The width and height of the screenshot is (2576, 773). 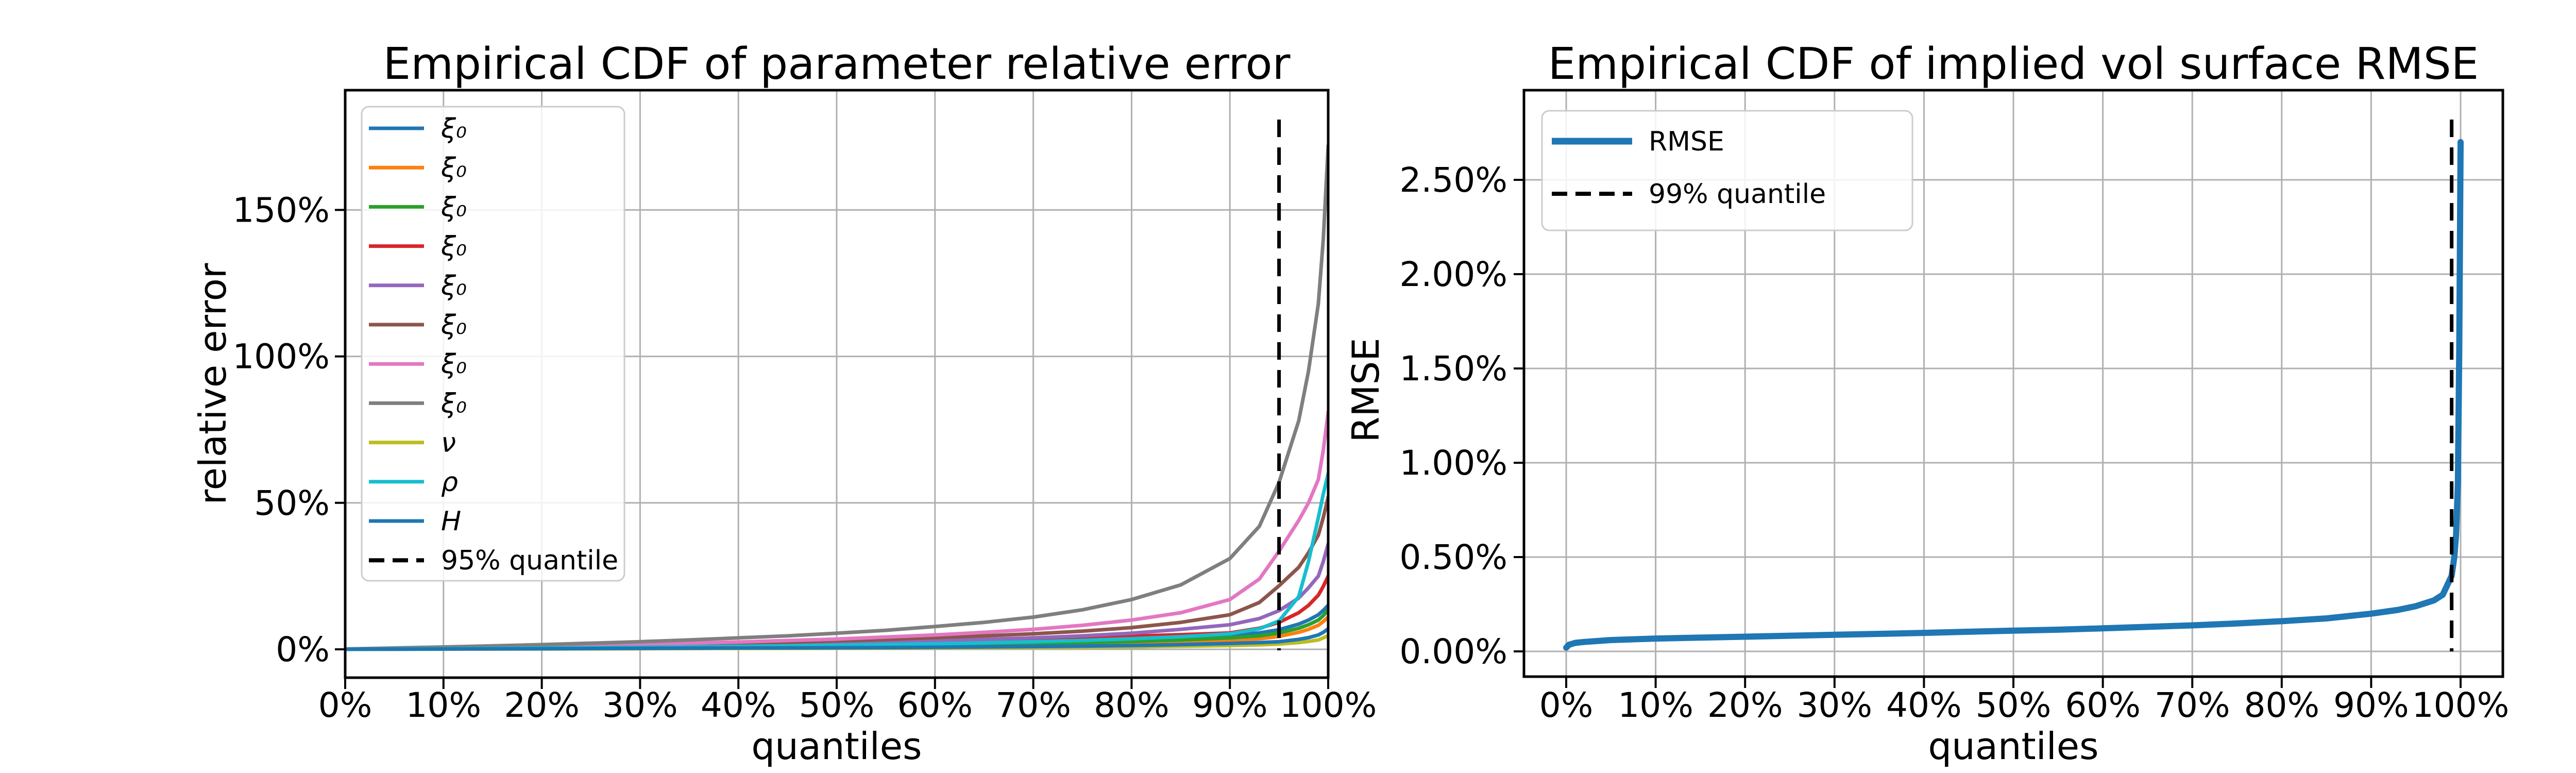 I want to click on y-tick-label: 100%, so click(x=281, y=357).